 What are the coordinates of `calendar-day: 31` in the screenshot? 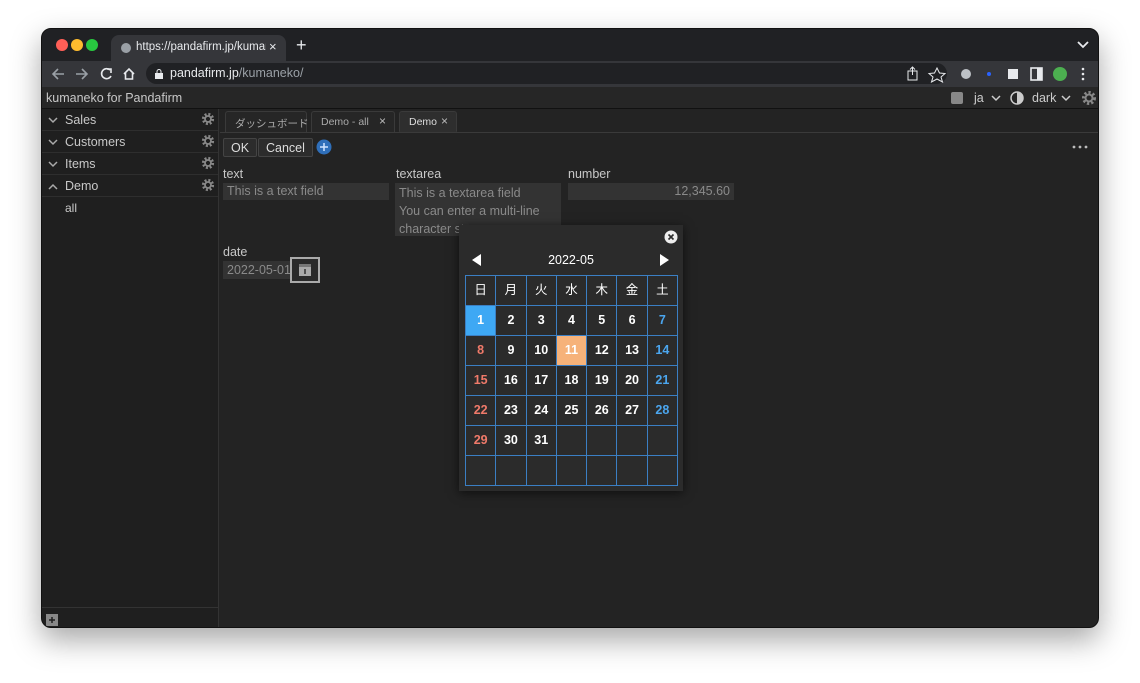 It's located at (541, 440).